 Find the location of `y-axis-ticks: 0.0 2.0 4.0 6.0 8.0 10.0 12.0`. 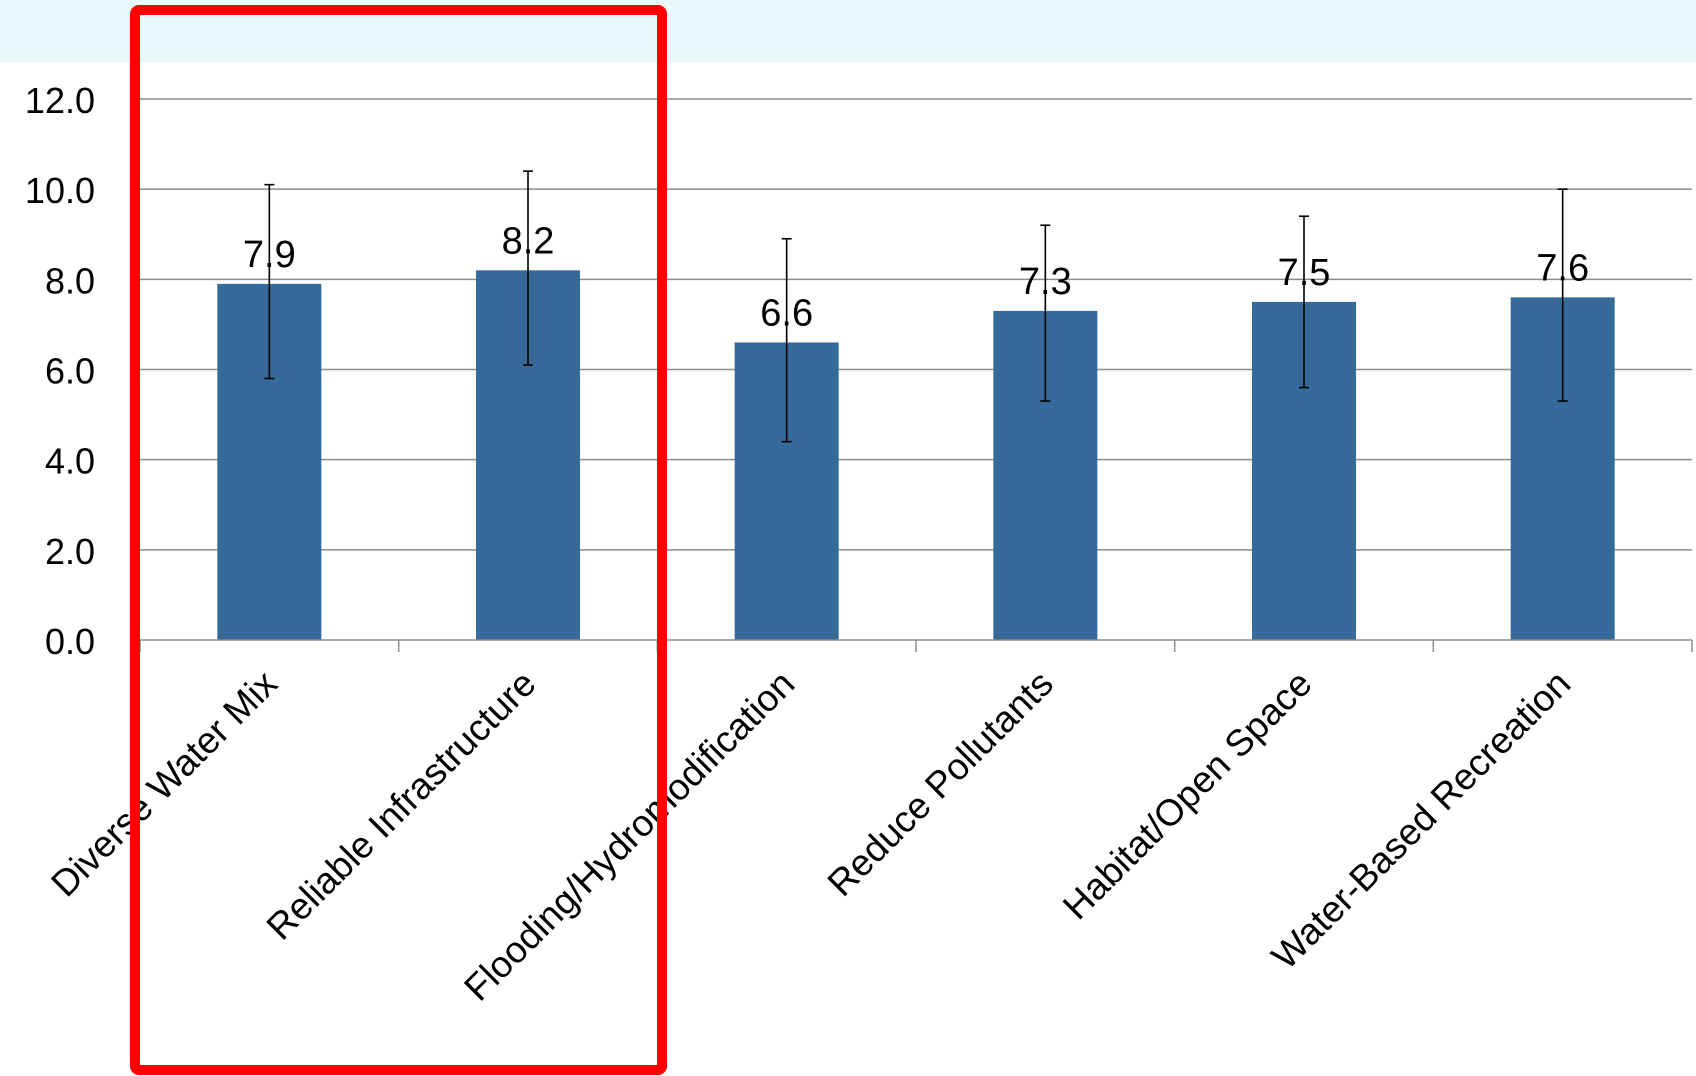

y-axis-ticks: 0.0 2.0 4.0 6.0 8.0 10.0 12.0 is located at coordinates (60, 371).